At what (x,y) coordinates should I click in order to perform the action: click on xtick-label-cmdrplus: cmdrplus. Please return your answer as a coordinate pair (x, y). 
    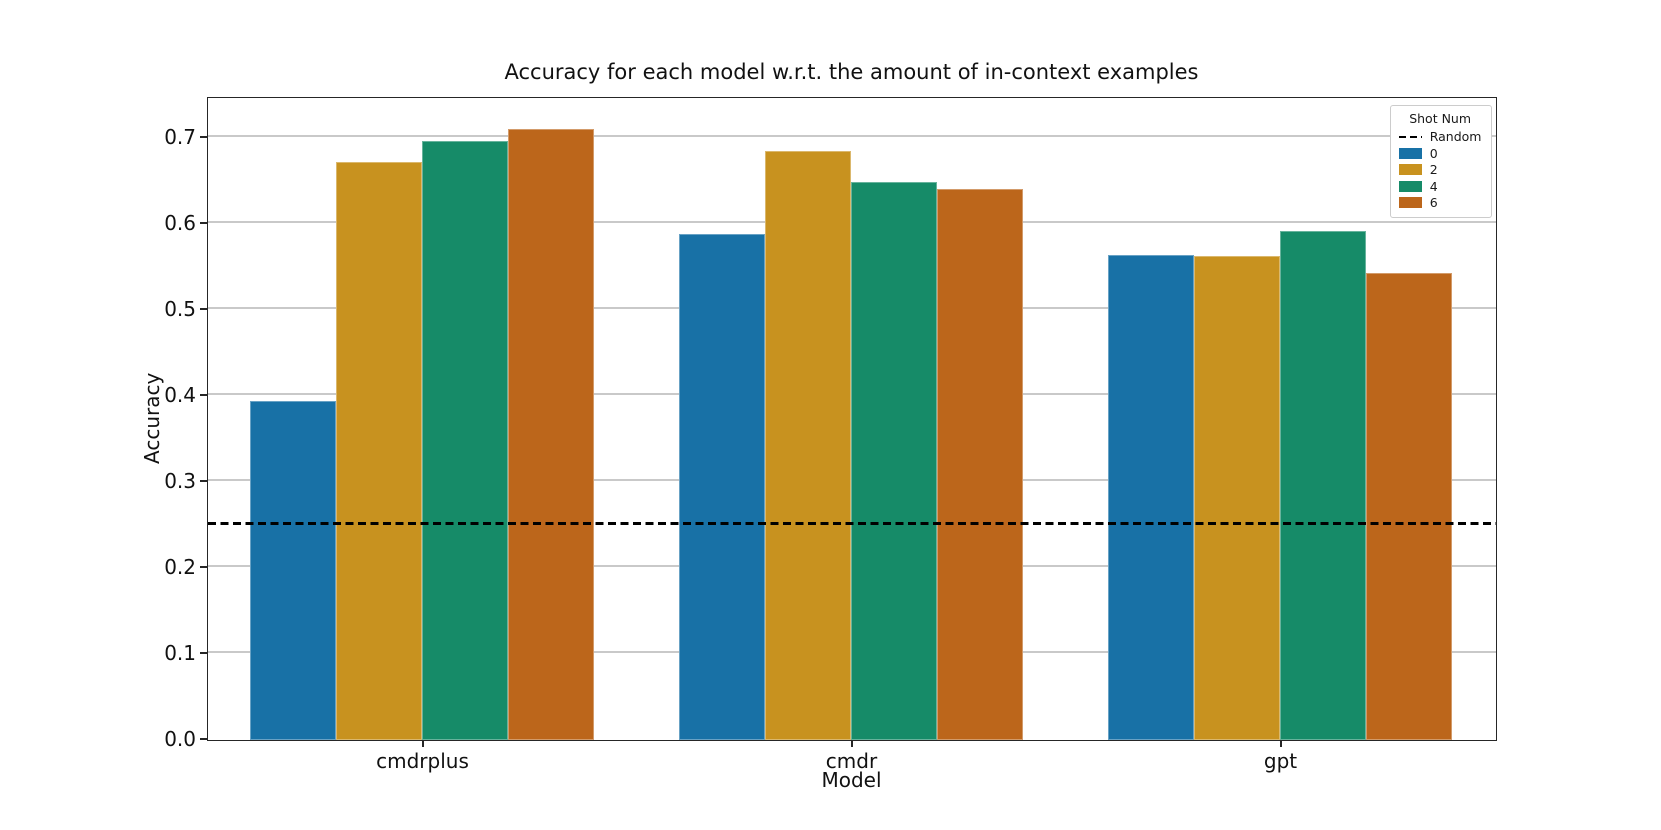
    Looking at the image, I should click on (422, 761).